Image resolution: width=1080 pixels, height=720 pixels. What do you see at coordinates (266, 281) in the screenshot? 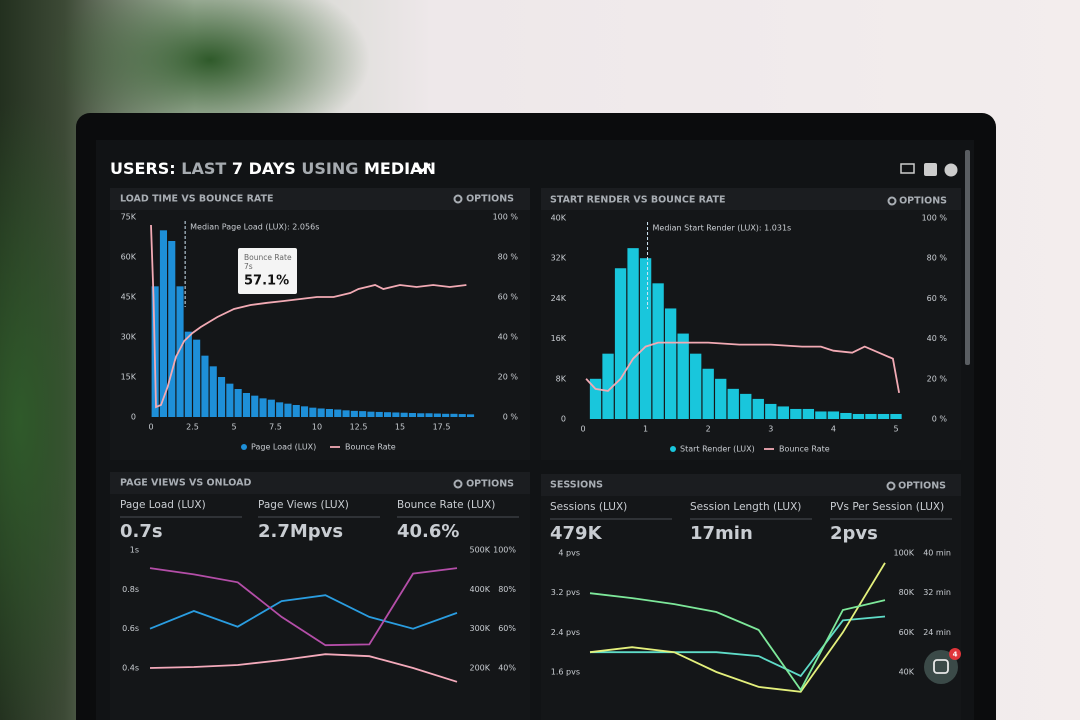
I see `tooltip-value: 57.1%` at bounding box center [266, 281].